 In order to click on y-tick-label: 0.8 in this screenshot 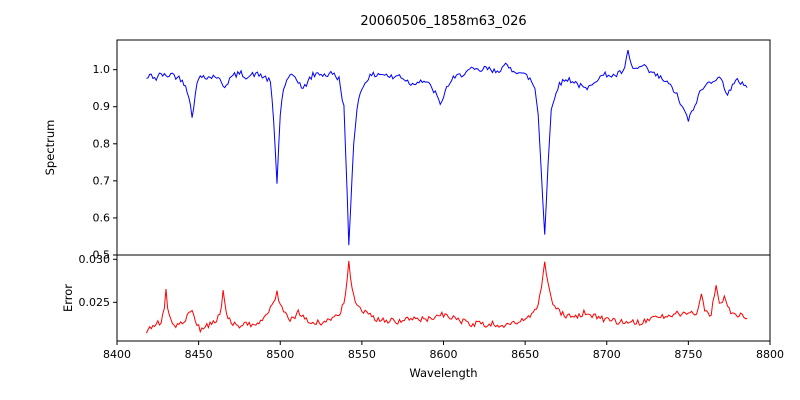, I will do `click(102, 143)`.